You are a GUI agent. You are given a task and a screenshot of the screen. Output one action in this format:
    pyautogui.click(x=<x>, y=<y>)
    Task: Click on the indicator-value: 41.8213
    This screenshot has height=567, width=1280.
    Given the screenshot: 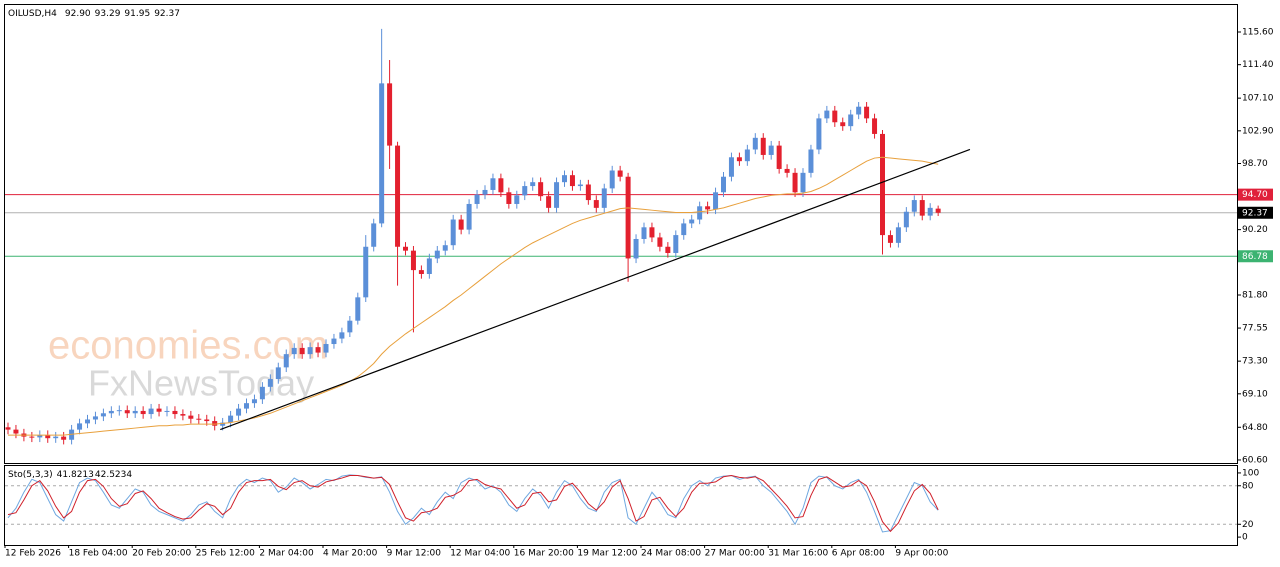 What is the action you would take?
    pyautogui.click(x=75, y=475)
    